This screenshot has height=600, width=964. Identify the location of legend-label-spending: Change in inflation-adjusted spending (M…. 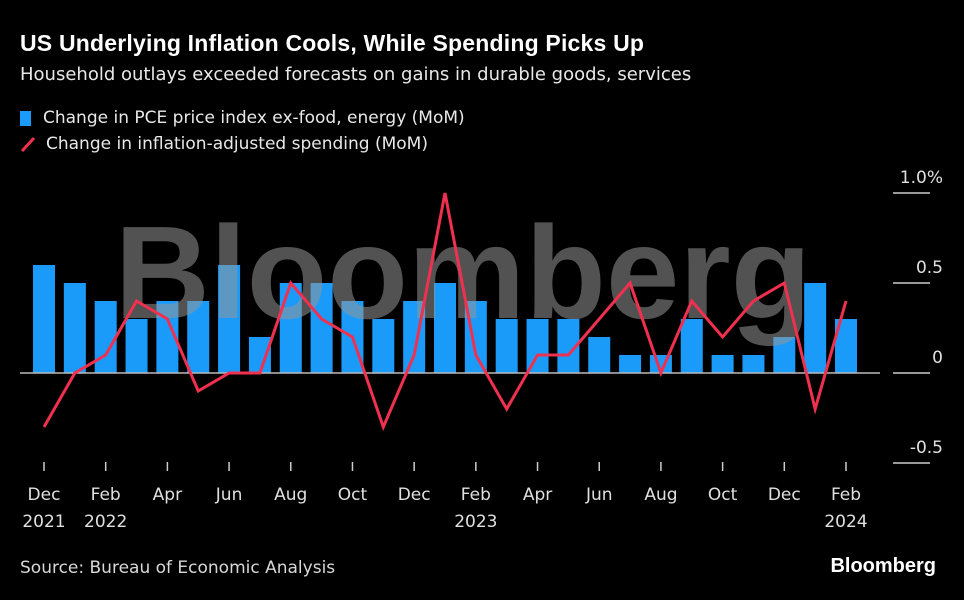
(237, 144).